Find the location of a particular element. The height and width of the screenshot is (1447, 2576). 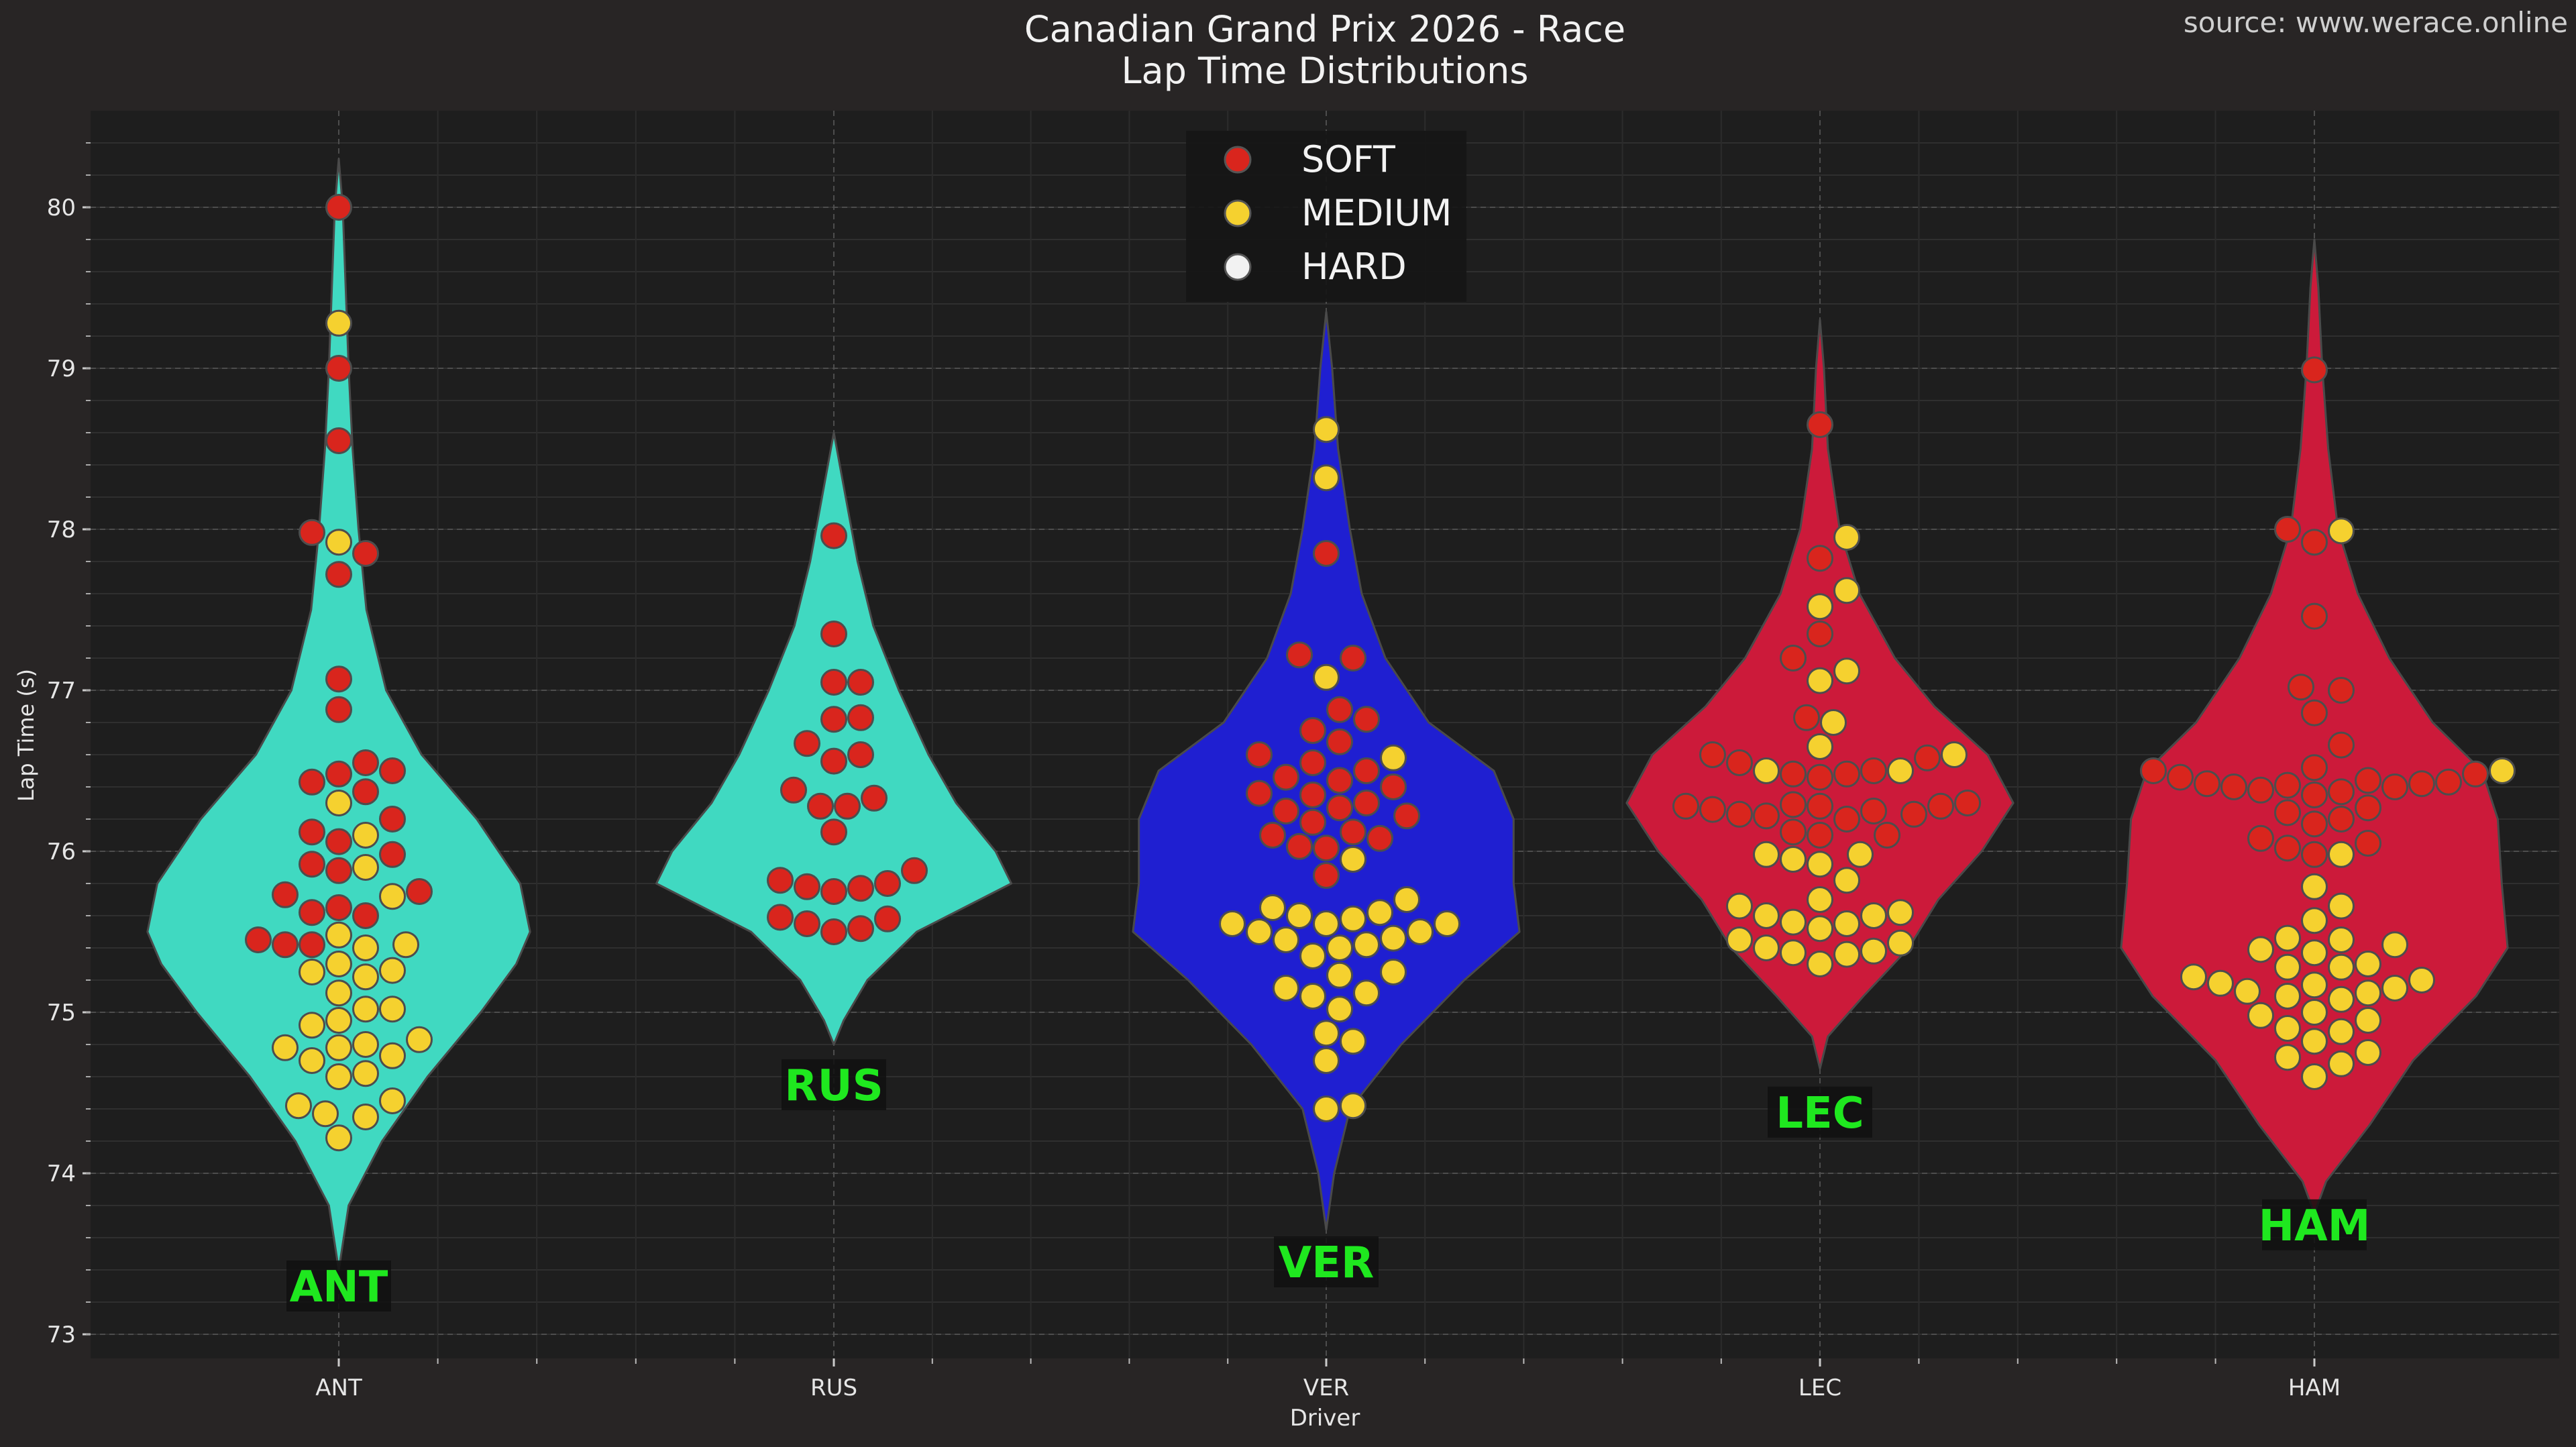

chart-title: Canadian Grand Prix 2026 - Race is located at coordinates (1324, 29).